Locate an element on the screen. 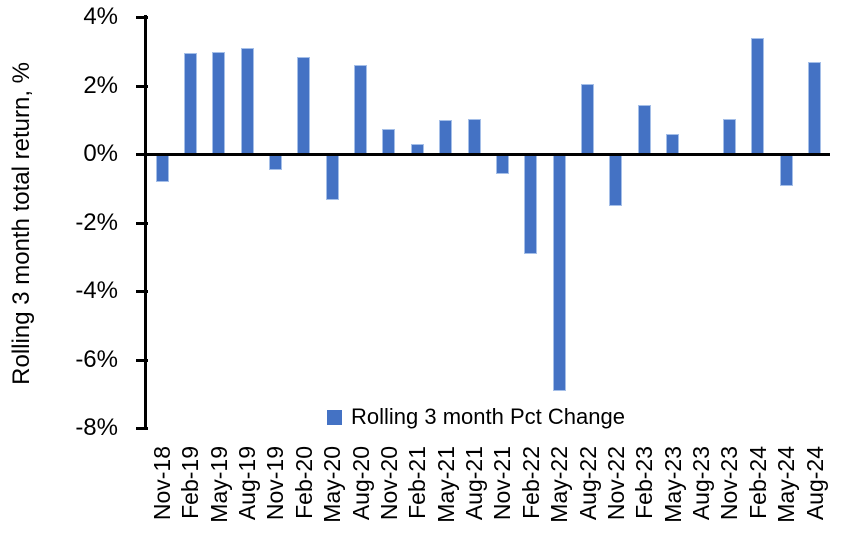 The width and height of the screenshot is (852, 539). y-tick-label: -8% is located at coordinates (96, 427).